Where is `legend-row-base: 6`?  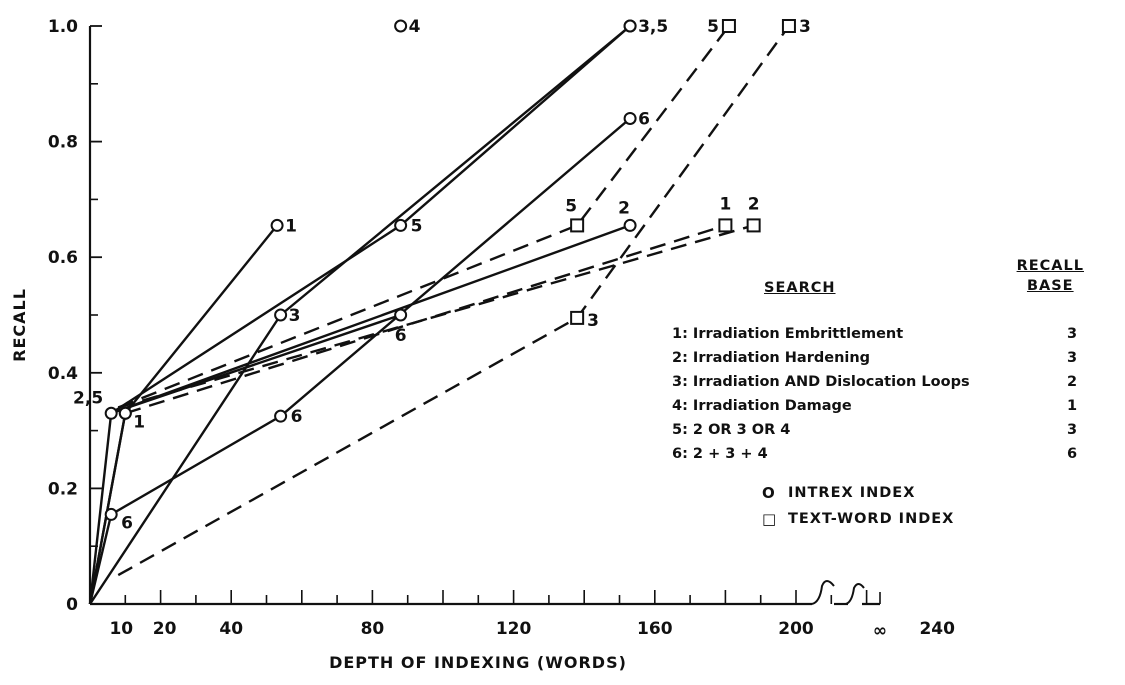
legend-row-base: 6 is located at coordinates (1072, 454).